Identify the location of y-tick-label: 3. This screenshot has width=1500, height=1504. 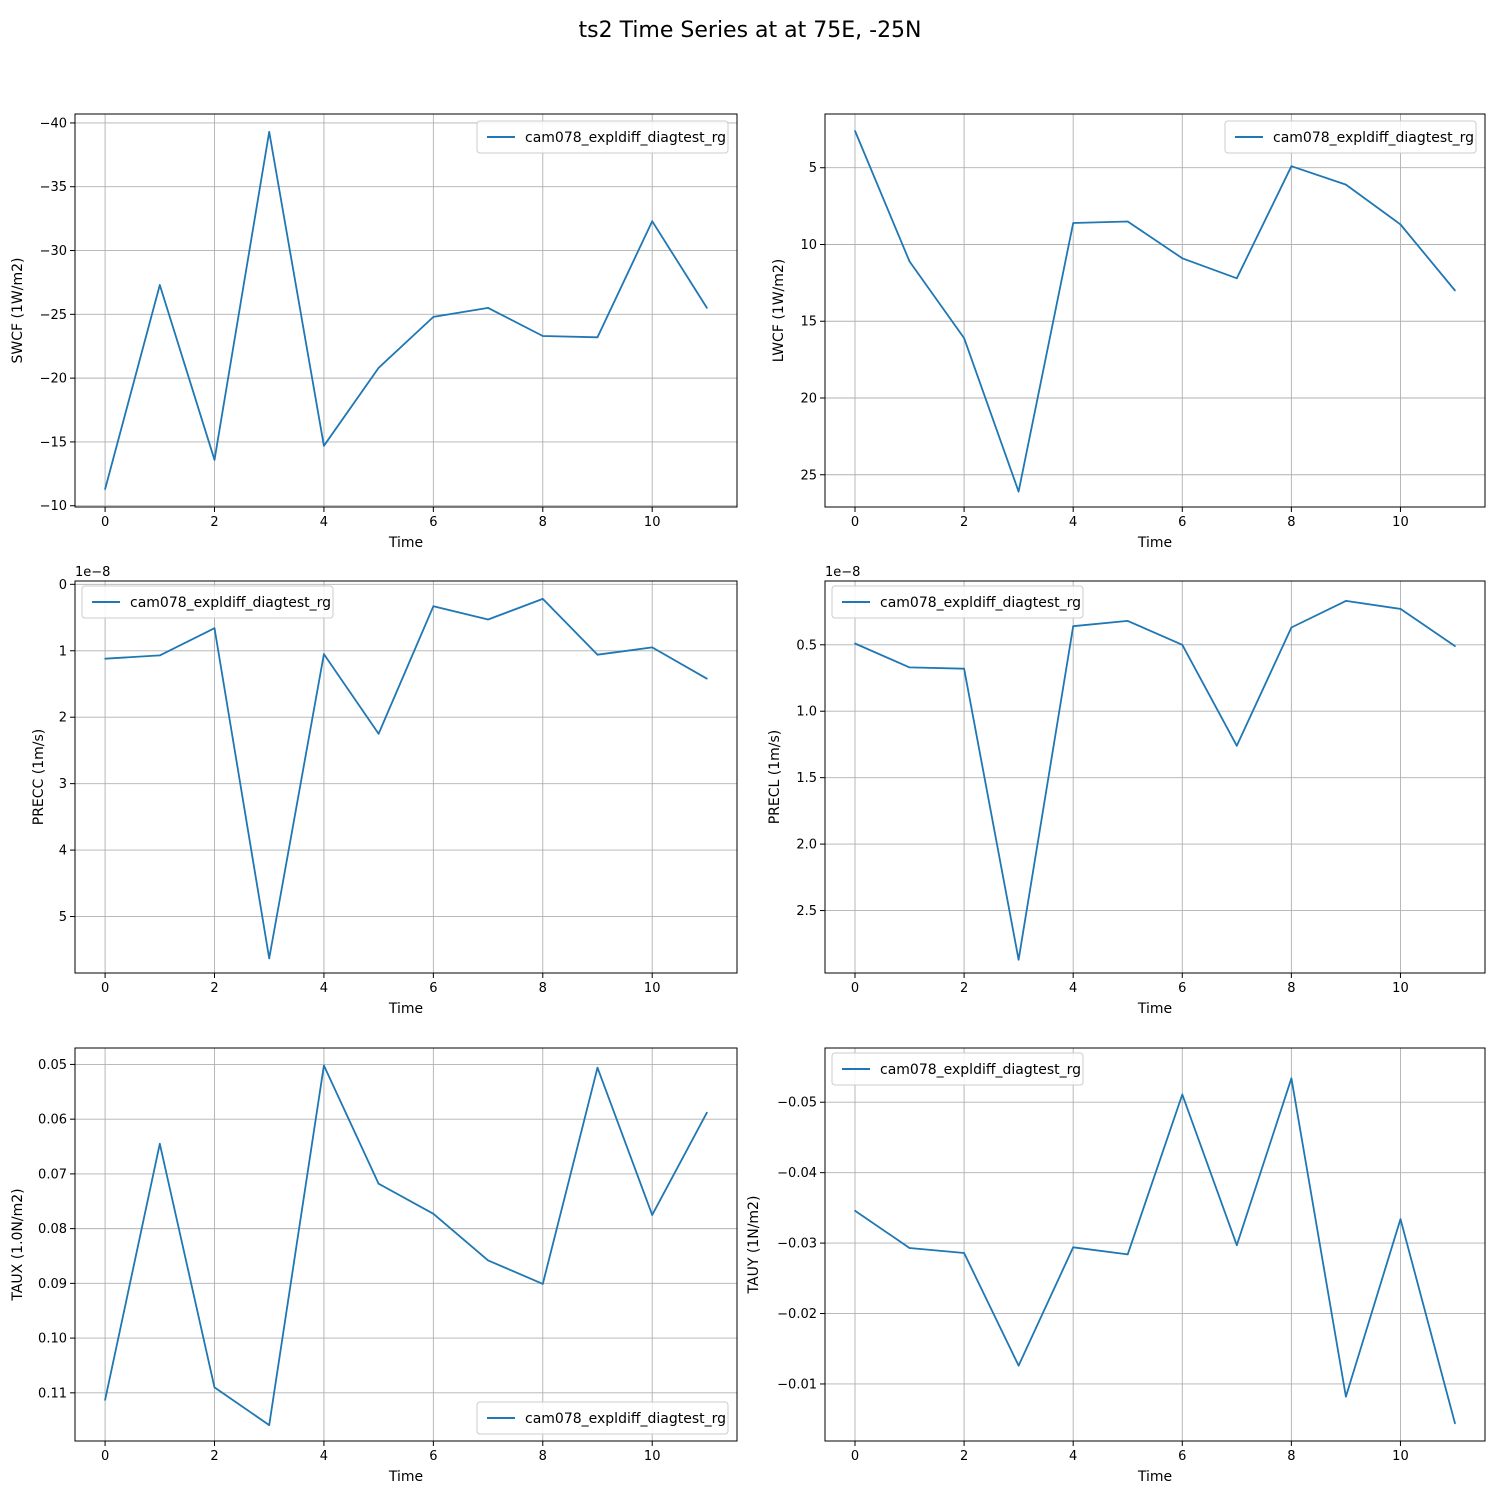
(63, 784).